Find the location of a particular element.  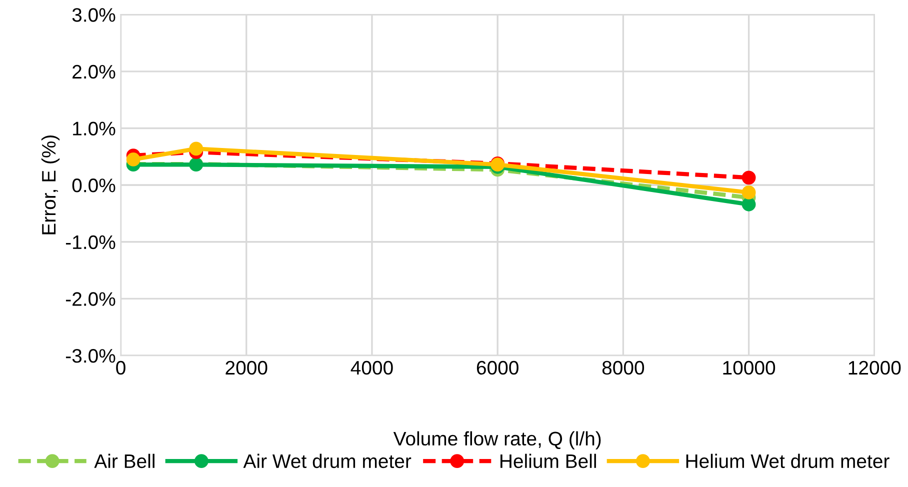

legend-label: Helium Wet drum meter is located at coordinates (788, 461).